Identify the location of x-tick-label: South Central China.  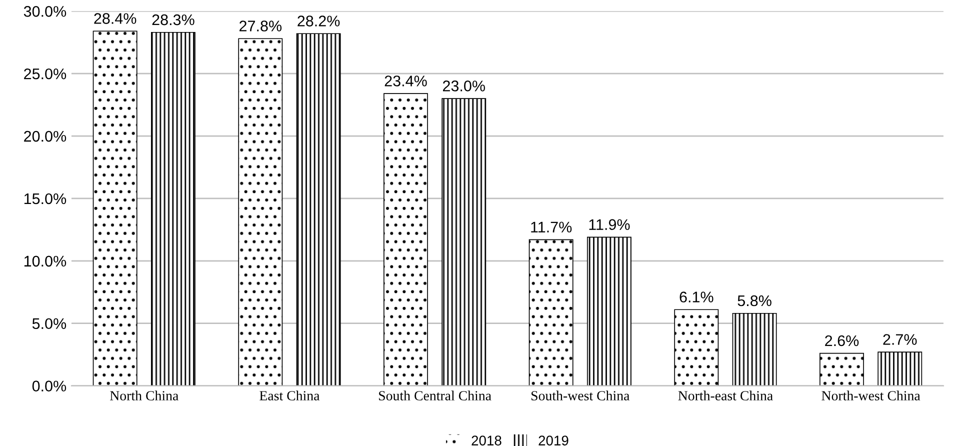
(435, 395).